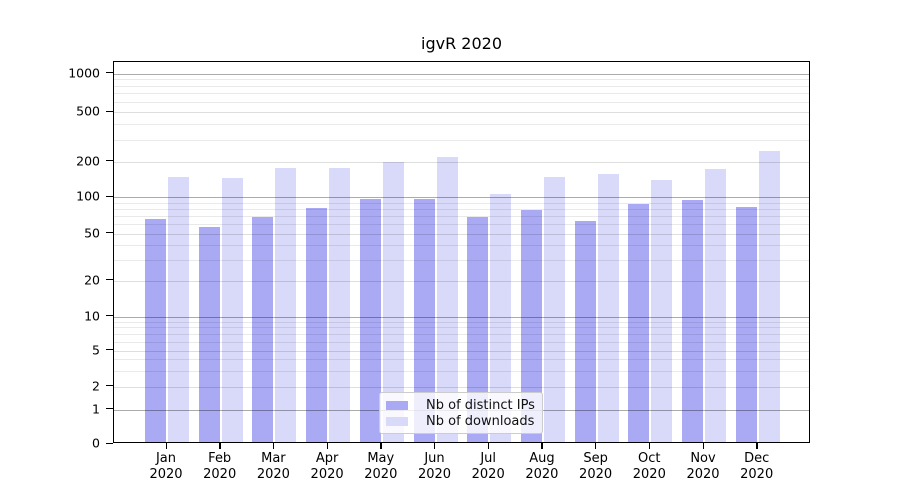 This screenshot has width=900, height=500. Describe the element at coordinates (596, 466) in the screenshot. I see `x-tick-label: Sep 2020` at that location.